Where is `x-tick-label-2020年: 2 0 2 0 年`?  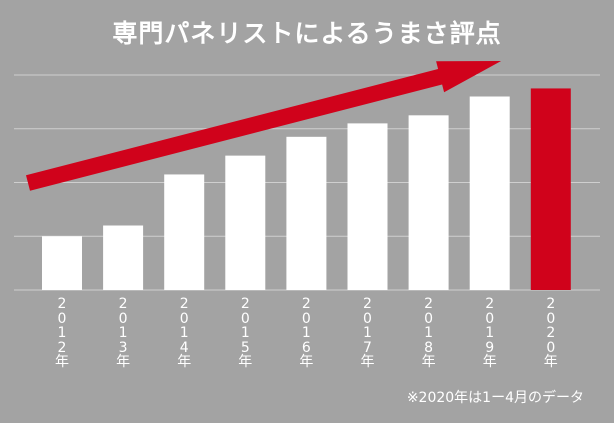
x-tick-label-2020年: 2 0 2 0 年 is located at coordinates (550, 333).